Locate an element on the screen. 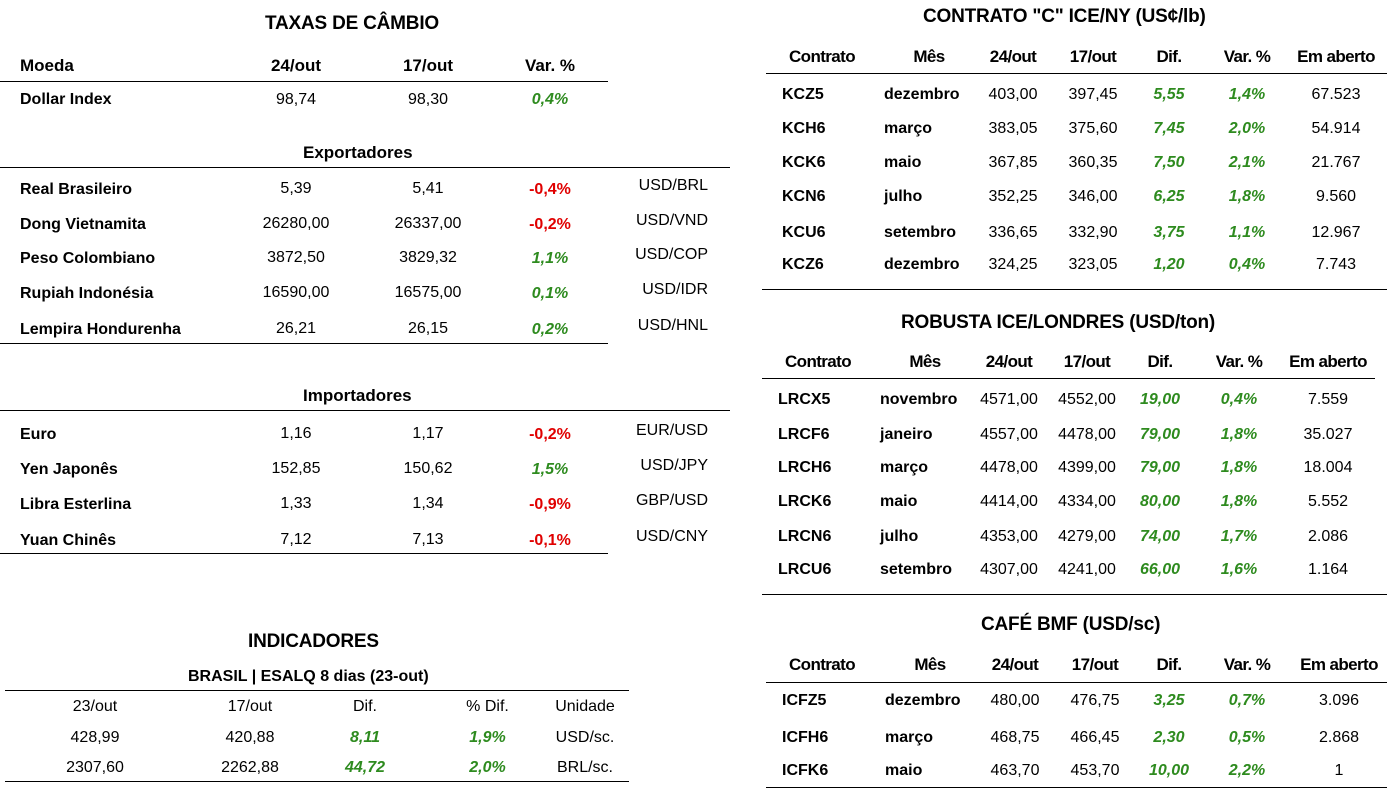  ice_ny-contract-code: KCZ5 is located at coordinates (803, 94).